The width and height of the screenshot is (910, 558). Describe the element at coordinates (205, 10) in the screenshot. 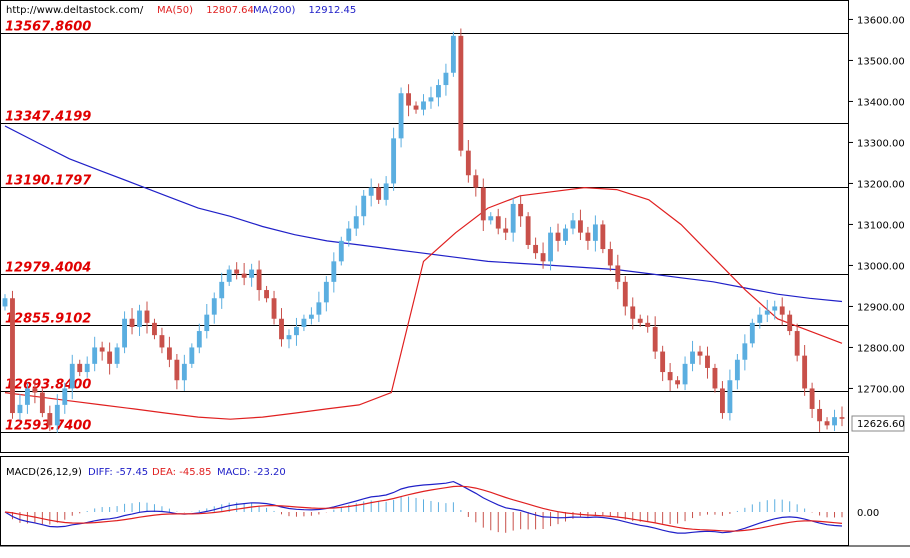

I see `svg-text: MA(50) 12807.64` at that location.